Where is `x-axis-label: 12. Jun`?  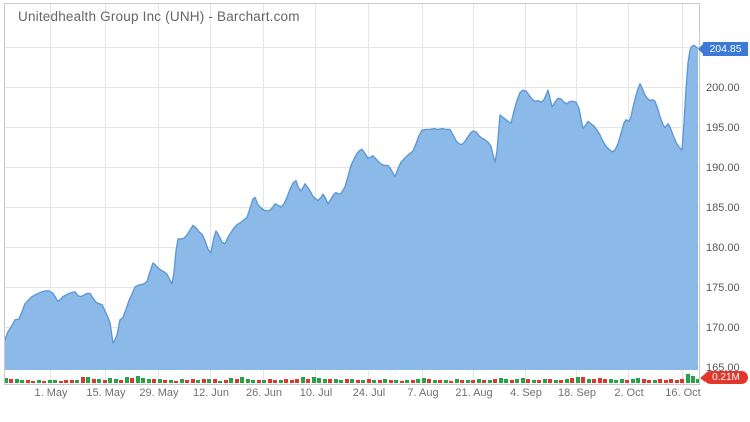 x-axis-label: 12. Jun is located at coordinates (211, 393).